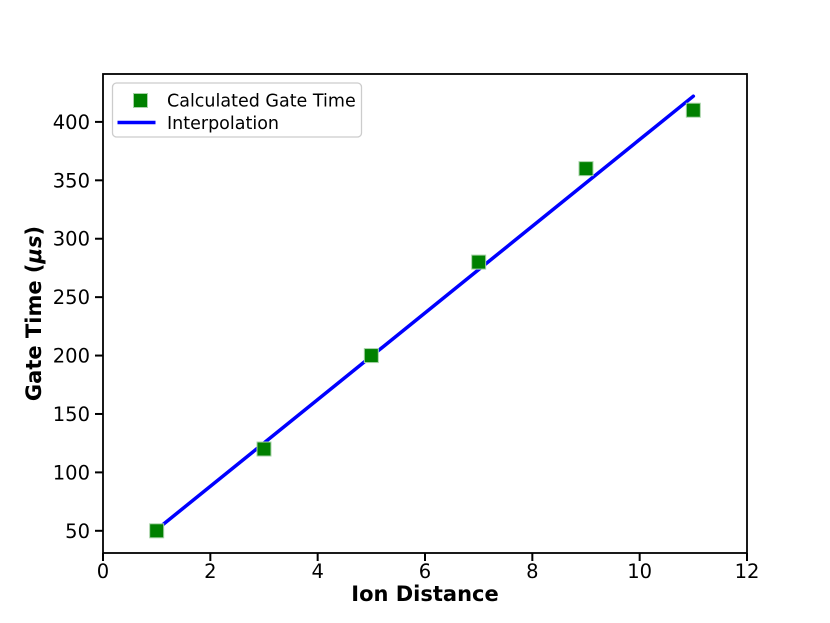 The image size is (830, 623). What do you see at coordinates (71, 472) in the screenshot?
I see `y-axis-tick-label: 100` at bounding box center [71, 472].